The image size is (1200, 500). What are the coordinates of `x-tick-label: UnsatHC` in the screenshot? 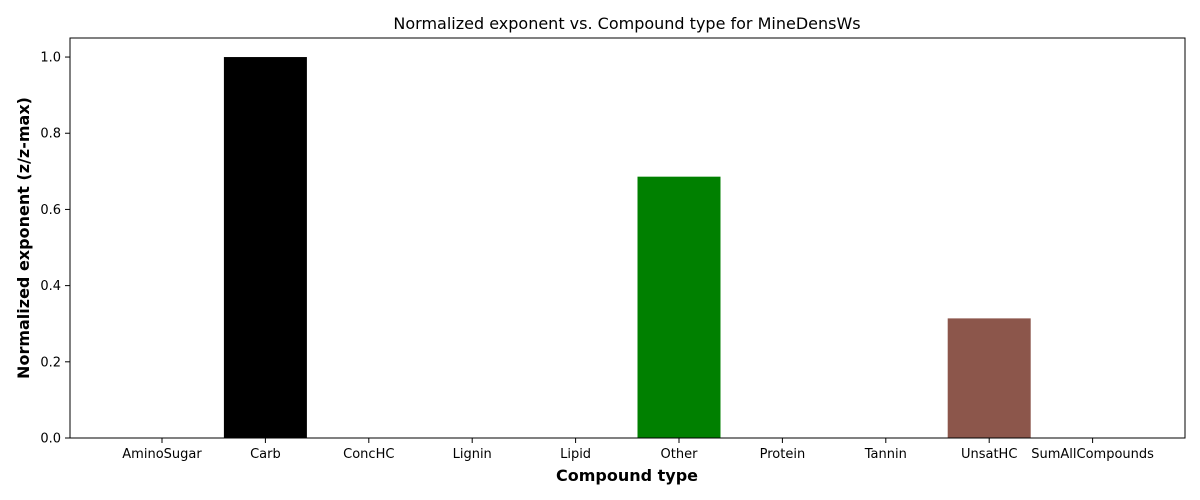 It's located at (989, 454).